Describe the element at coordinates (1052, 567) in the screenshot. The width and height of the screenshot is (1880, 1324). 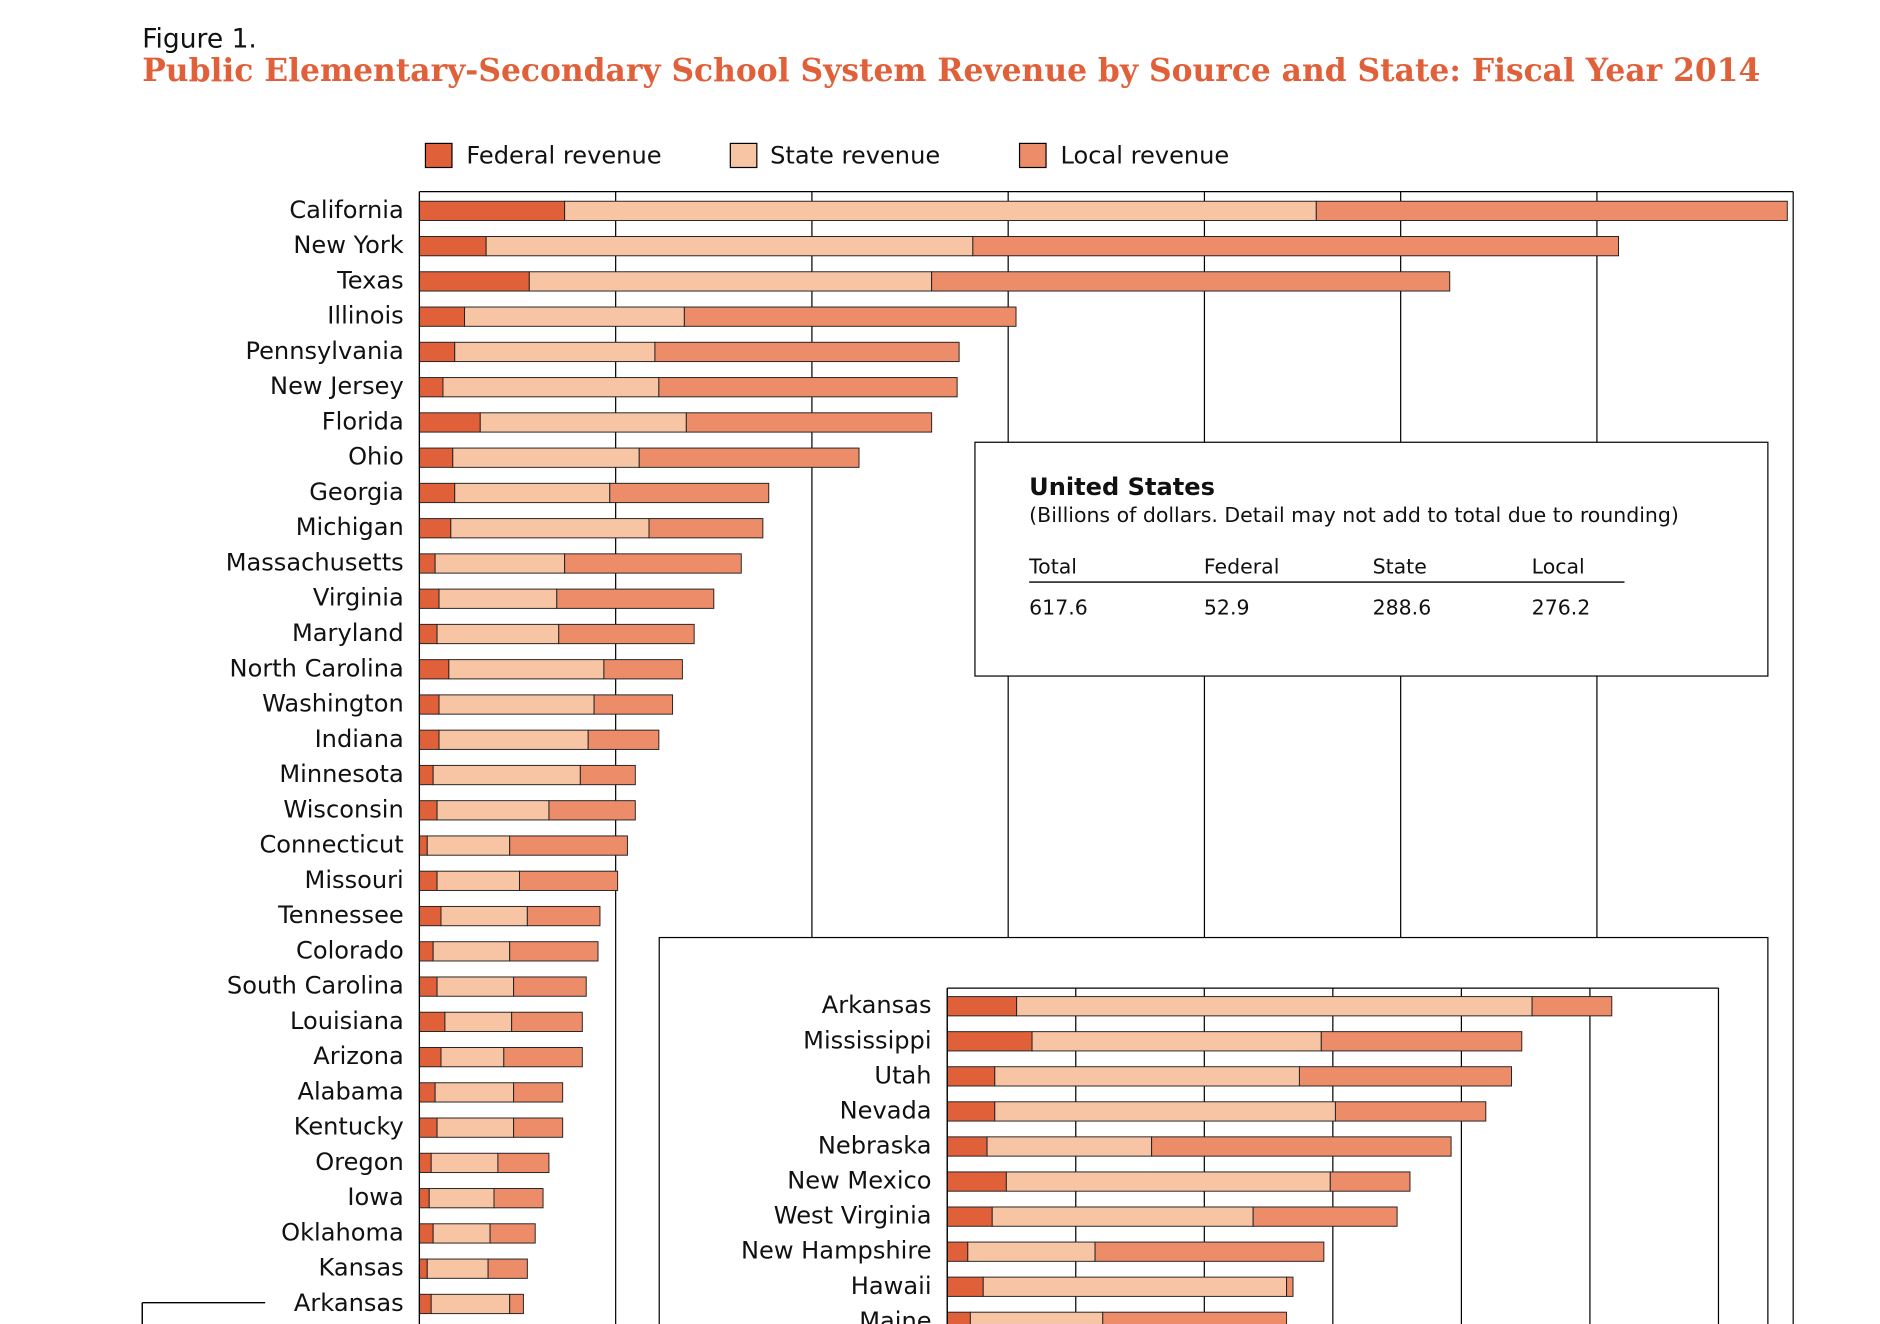
I see `summary-header: Total` at that location.